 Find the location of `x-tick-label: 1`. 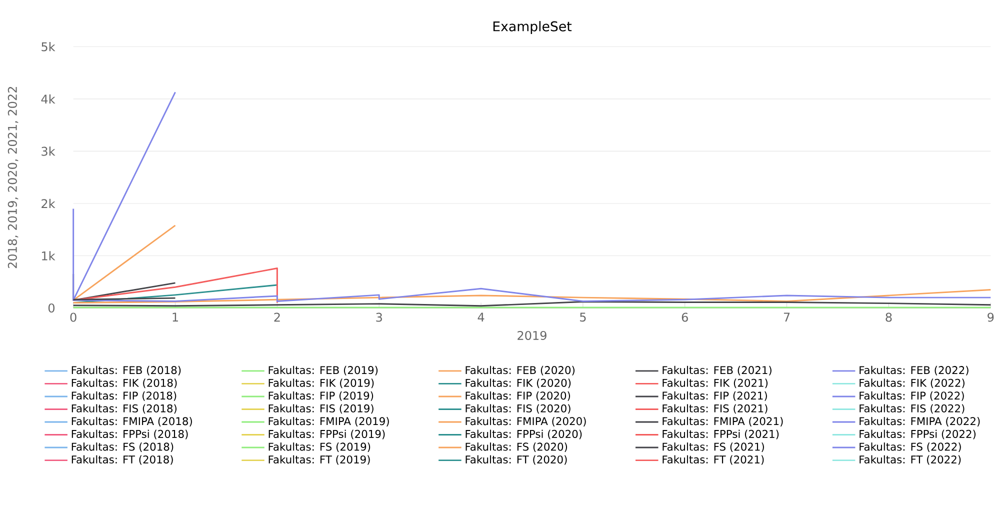

x-tick-label: 1 is located at coordinates (175, 317).